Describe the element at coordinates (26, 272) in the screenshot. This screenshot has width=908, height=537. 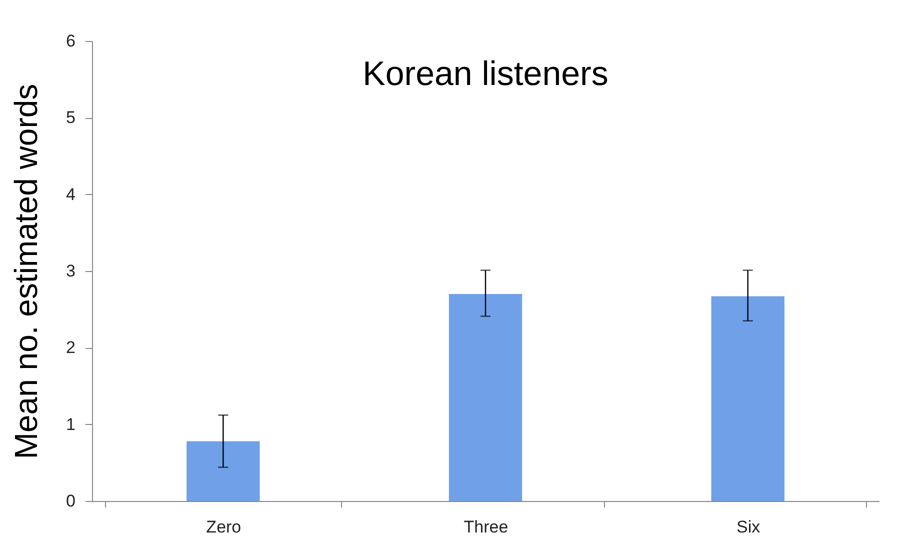
I see `y-axis-title: Mean no. estimated words` at that location.